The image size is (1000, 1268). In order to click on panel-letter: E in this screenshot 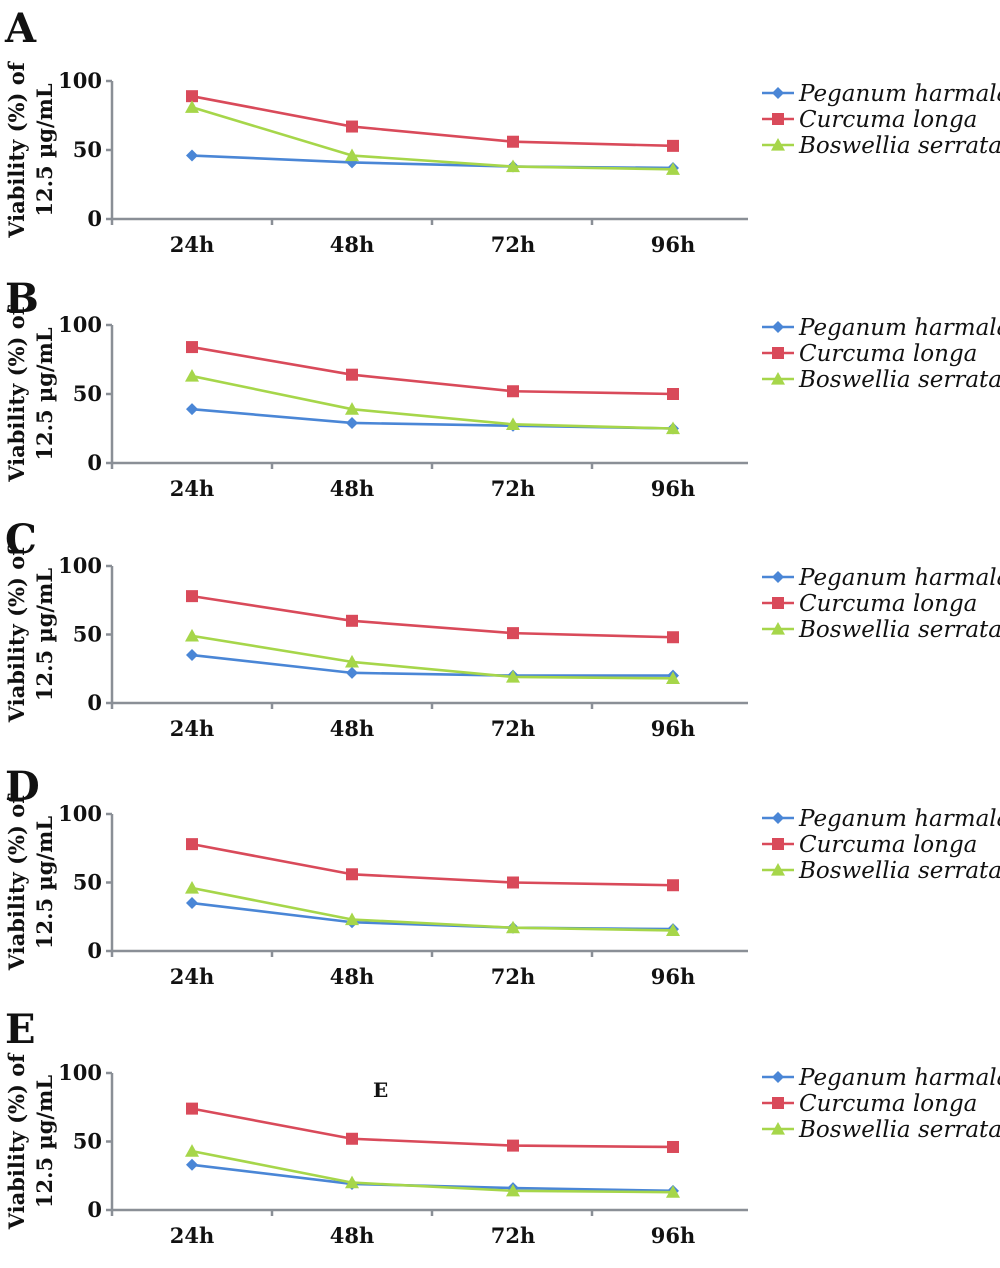, I will do `click(20, 1029)`.